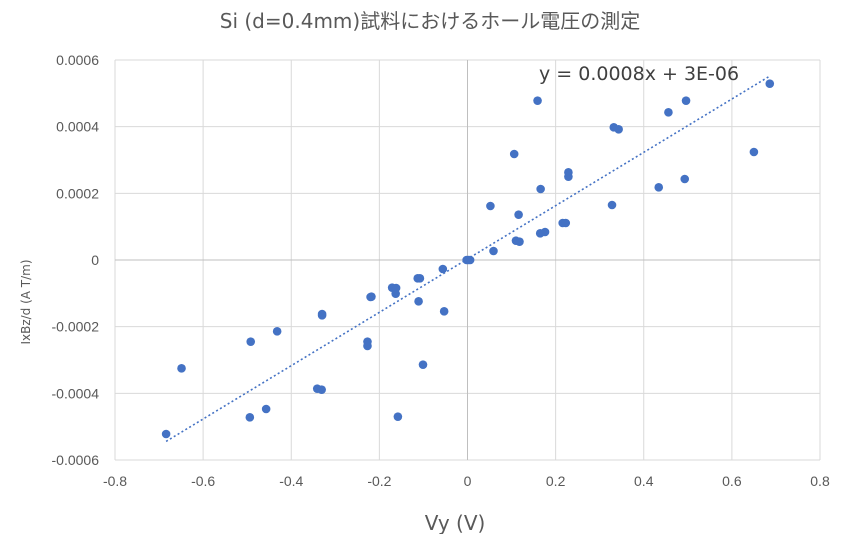  What do you see at coordinates (291, 481) in the screenshot?
I see `x-tick-label: -0.4` at bounding box center [291, 481].